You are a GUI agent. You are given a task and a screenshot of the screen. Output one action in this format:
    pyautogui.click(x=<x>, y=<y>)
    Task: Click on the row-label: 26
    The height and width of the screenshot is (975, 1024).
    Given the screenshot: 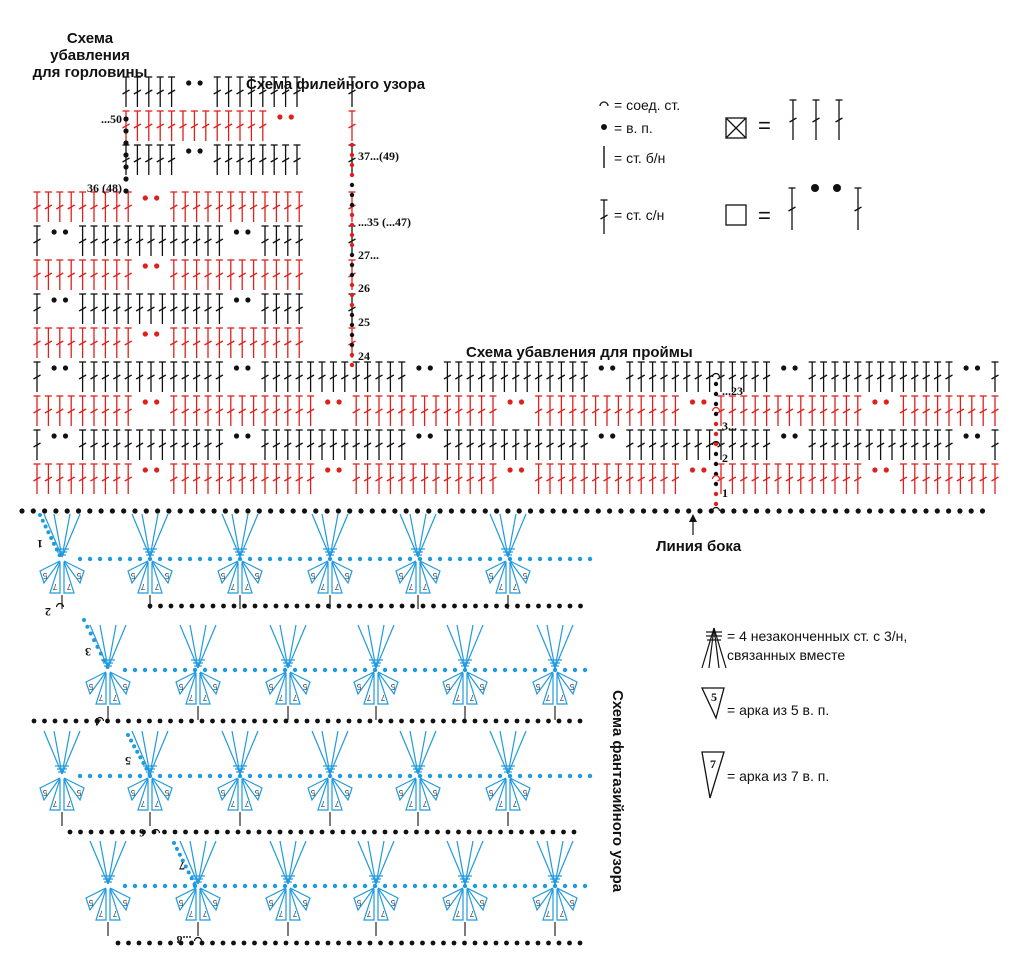 What is the action you would take?
    pyautogui.click(x=364, y=288)
    